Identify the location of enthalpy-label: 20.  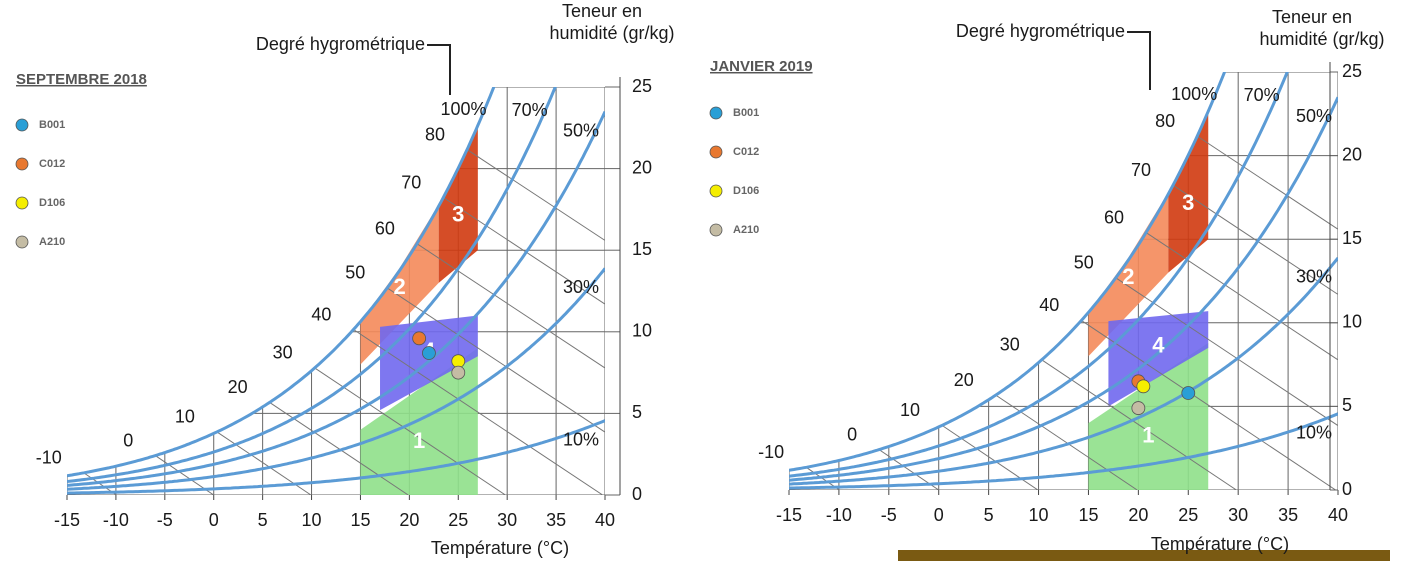
(964, 380).